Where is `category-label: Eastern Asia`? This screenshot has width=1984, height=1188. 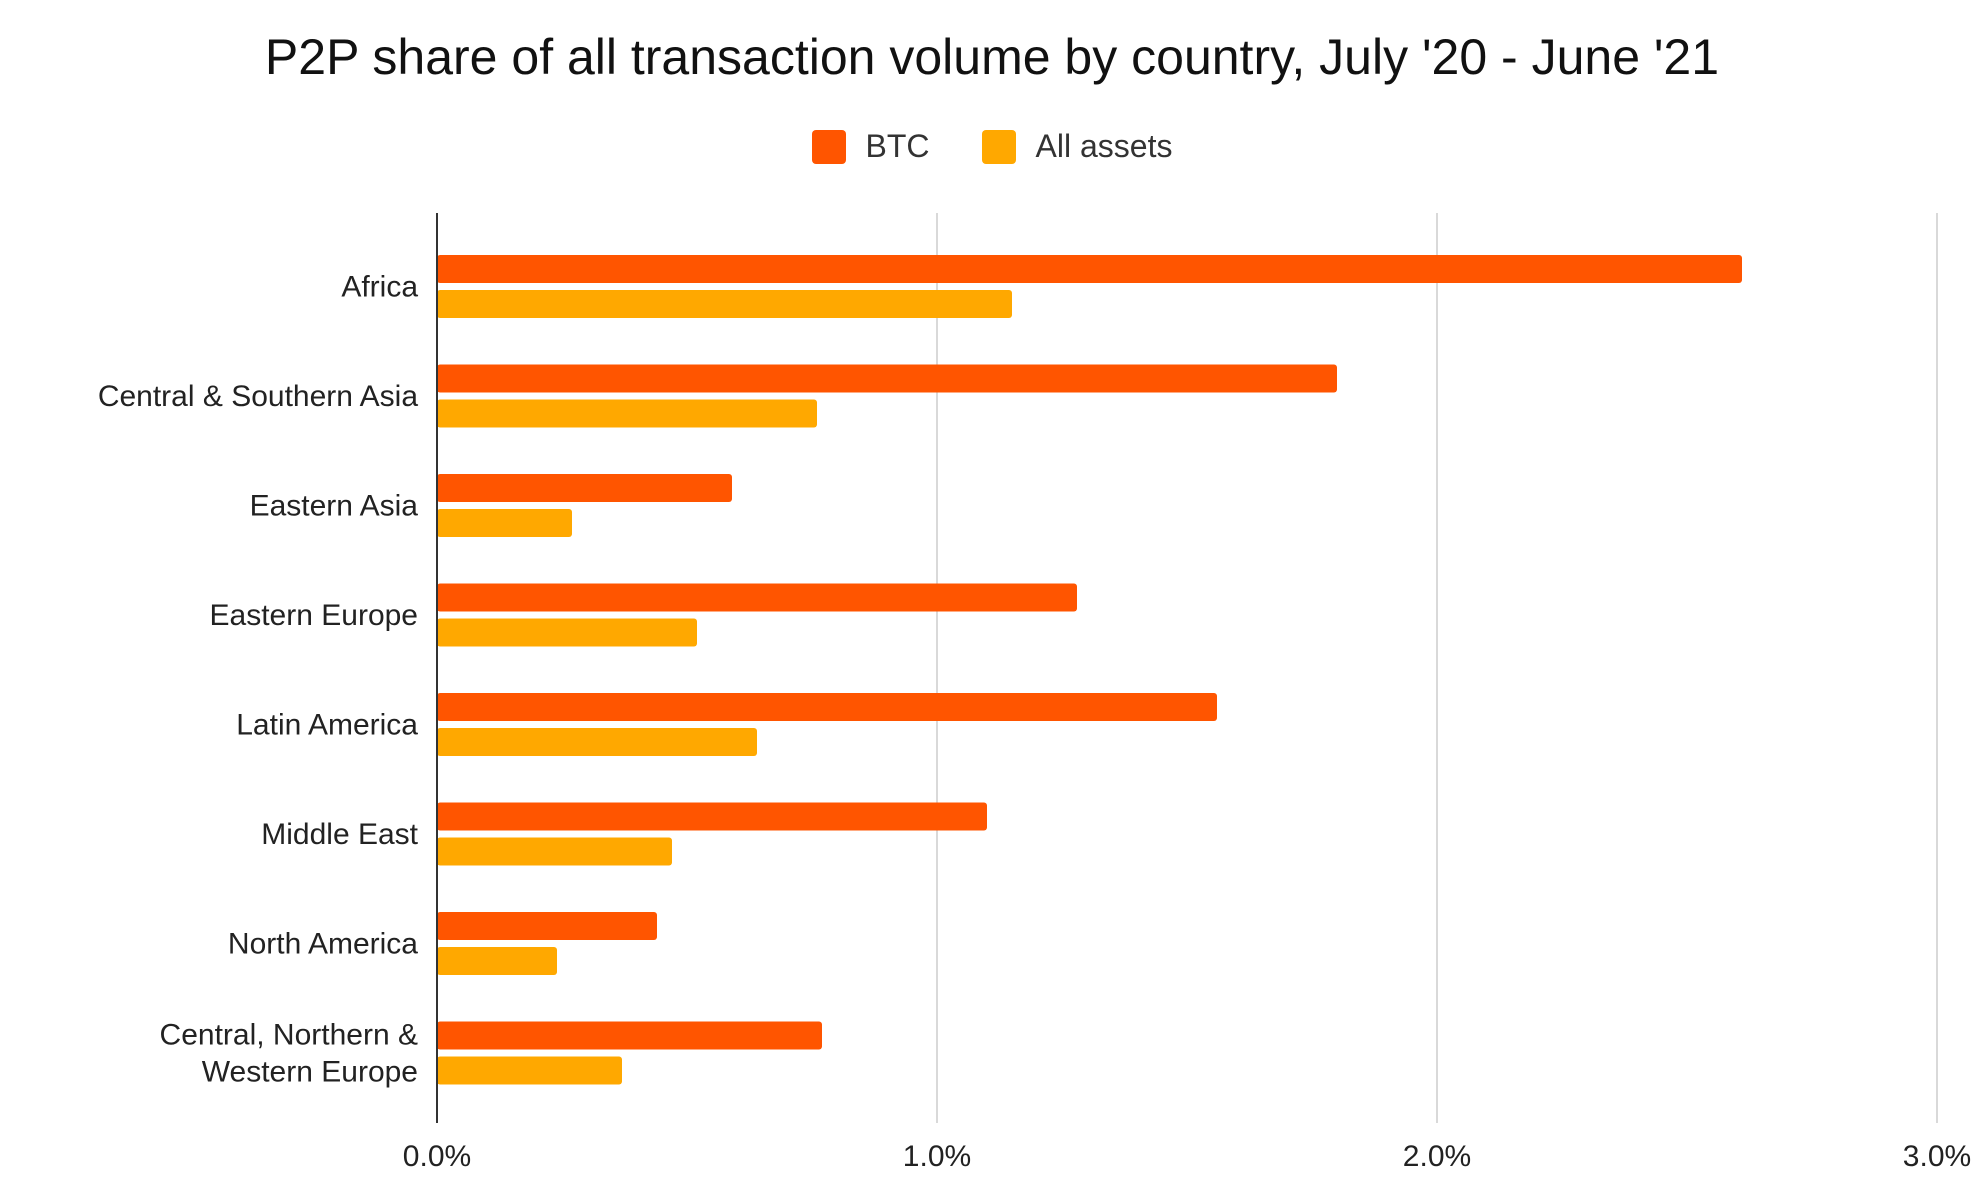 category-label: Eastern Asia is located at coordinates (334, 506).